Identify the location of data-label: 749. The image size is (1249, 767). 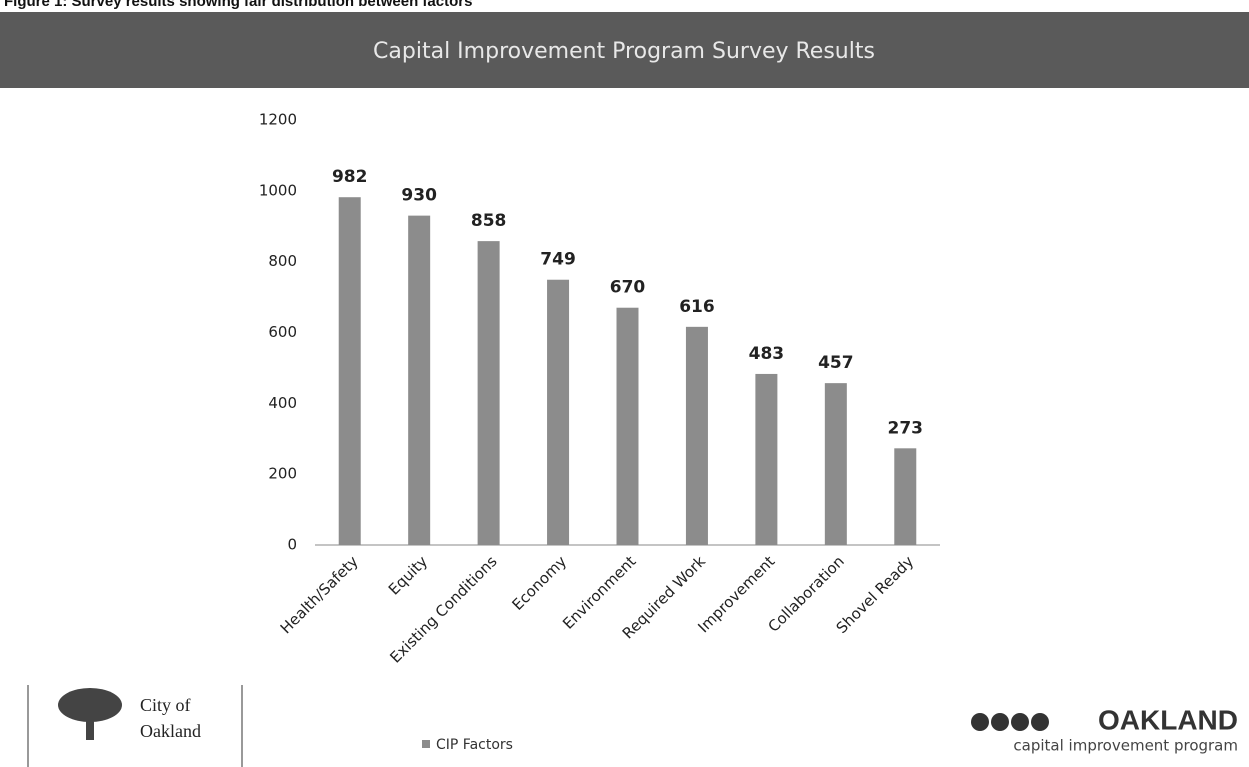
(558, 260).